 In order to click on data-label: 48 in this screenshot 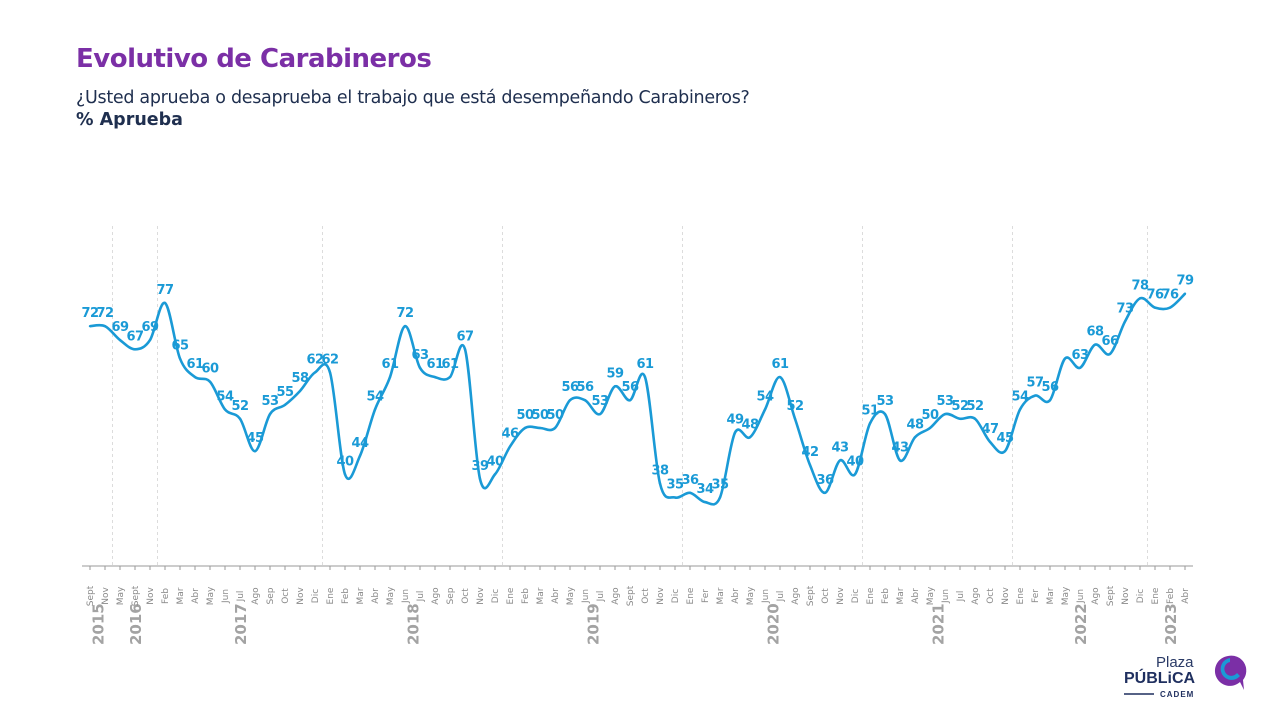, I will do `click(750, 424)`.